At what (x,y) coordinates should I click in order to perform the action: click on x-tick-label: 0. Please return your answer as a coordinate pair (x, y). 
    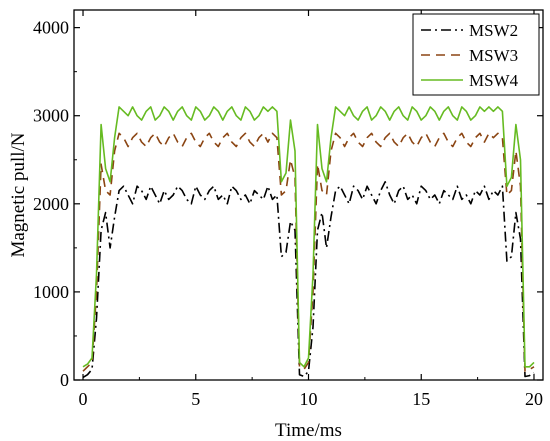
    Looking at the image, I should click on (83, 399).